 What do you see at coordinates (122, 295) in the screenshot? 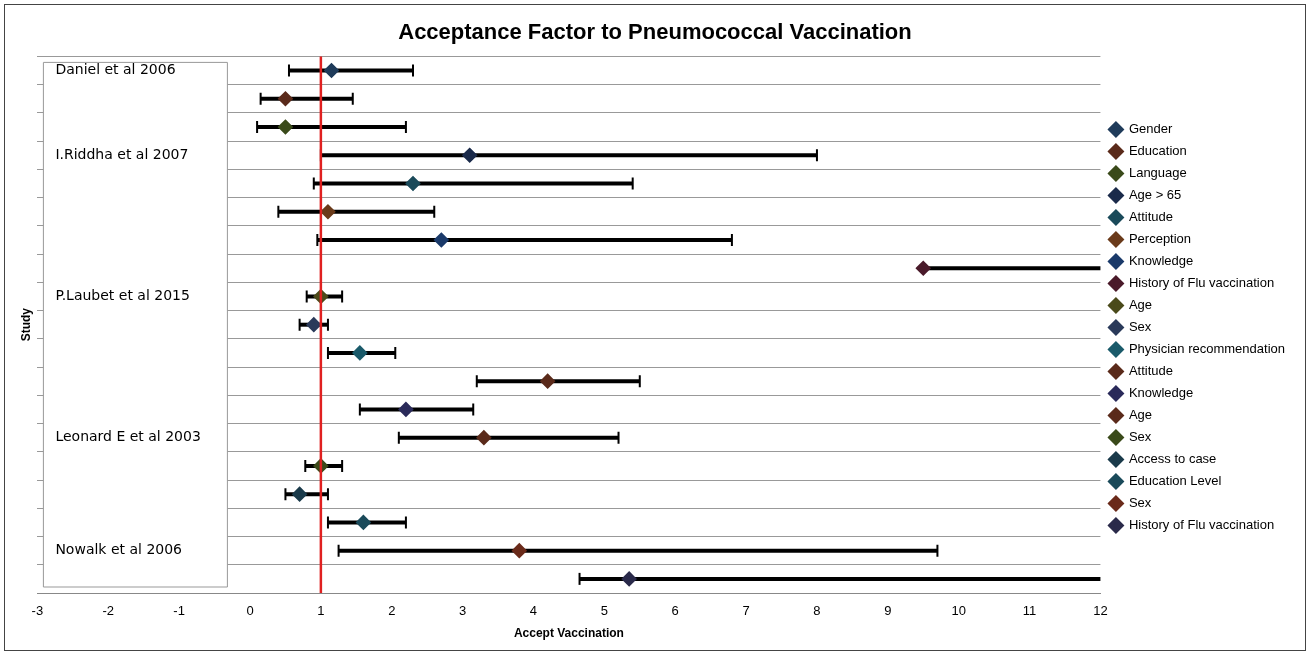
I see `annotation: P.Laubet et al 2015` at bounding box center [122, 295].